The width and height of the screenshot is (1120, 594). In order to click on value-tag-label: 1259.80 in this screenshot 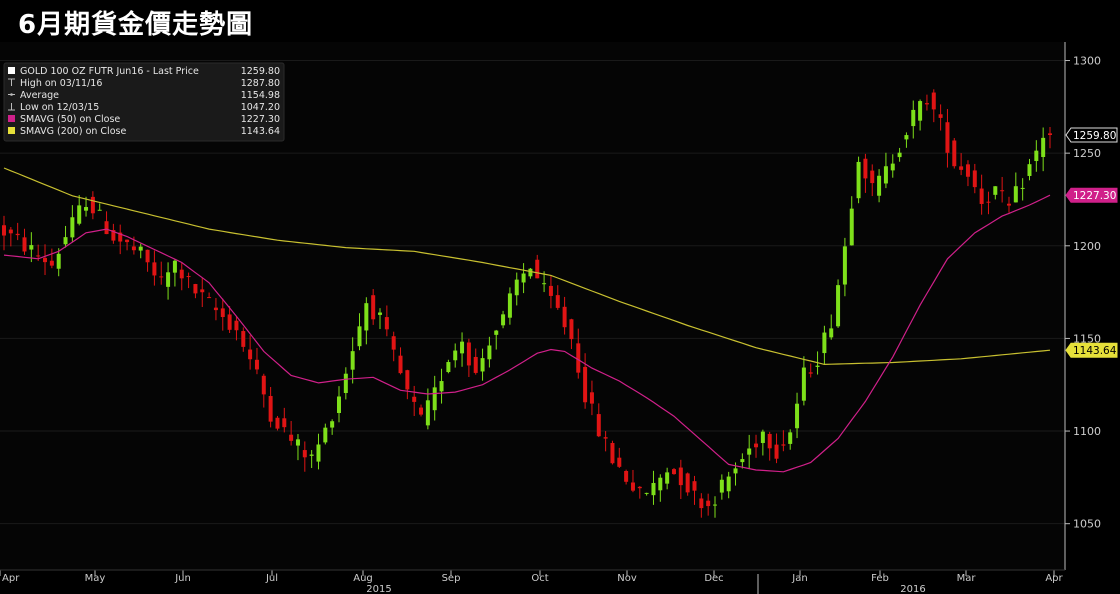, I will do `click(1094, 136)`.